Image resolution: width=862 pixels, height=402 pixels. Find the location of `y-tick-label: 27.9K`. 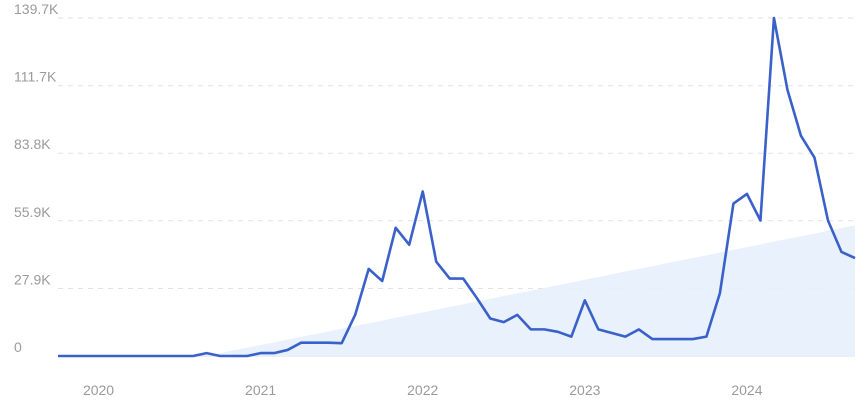

y-tick-label: 27.9K is located at coordinates (32, 279).